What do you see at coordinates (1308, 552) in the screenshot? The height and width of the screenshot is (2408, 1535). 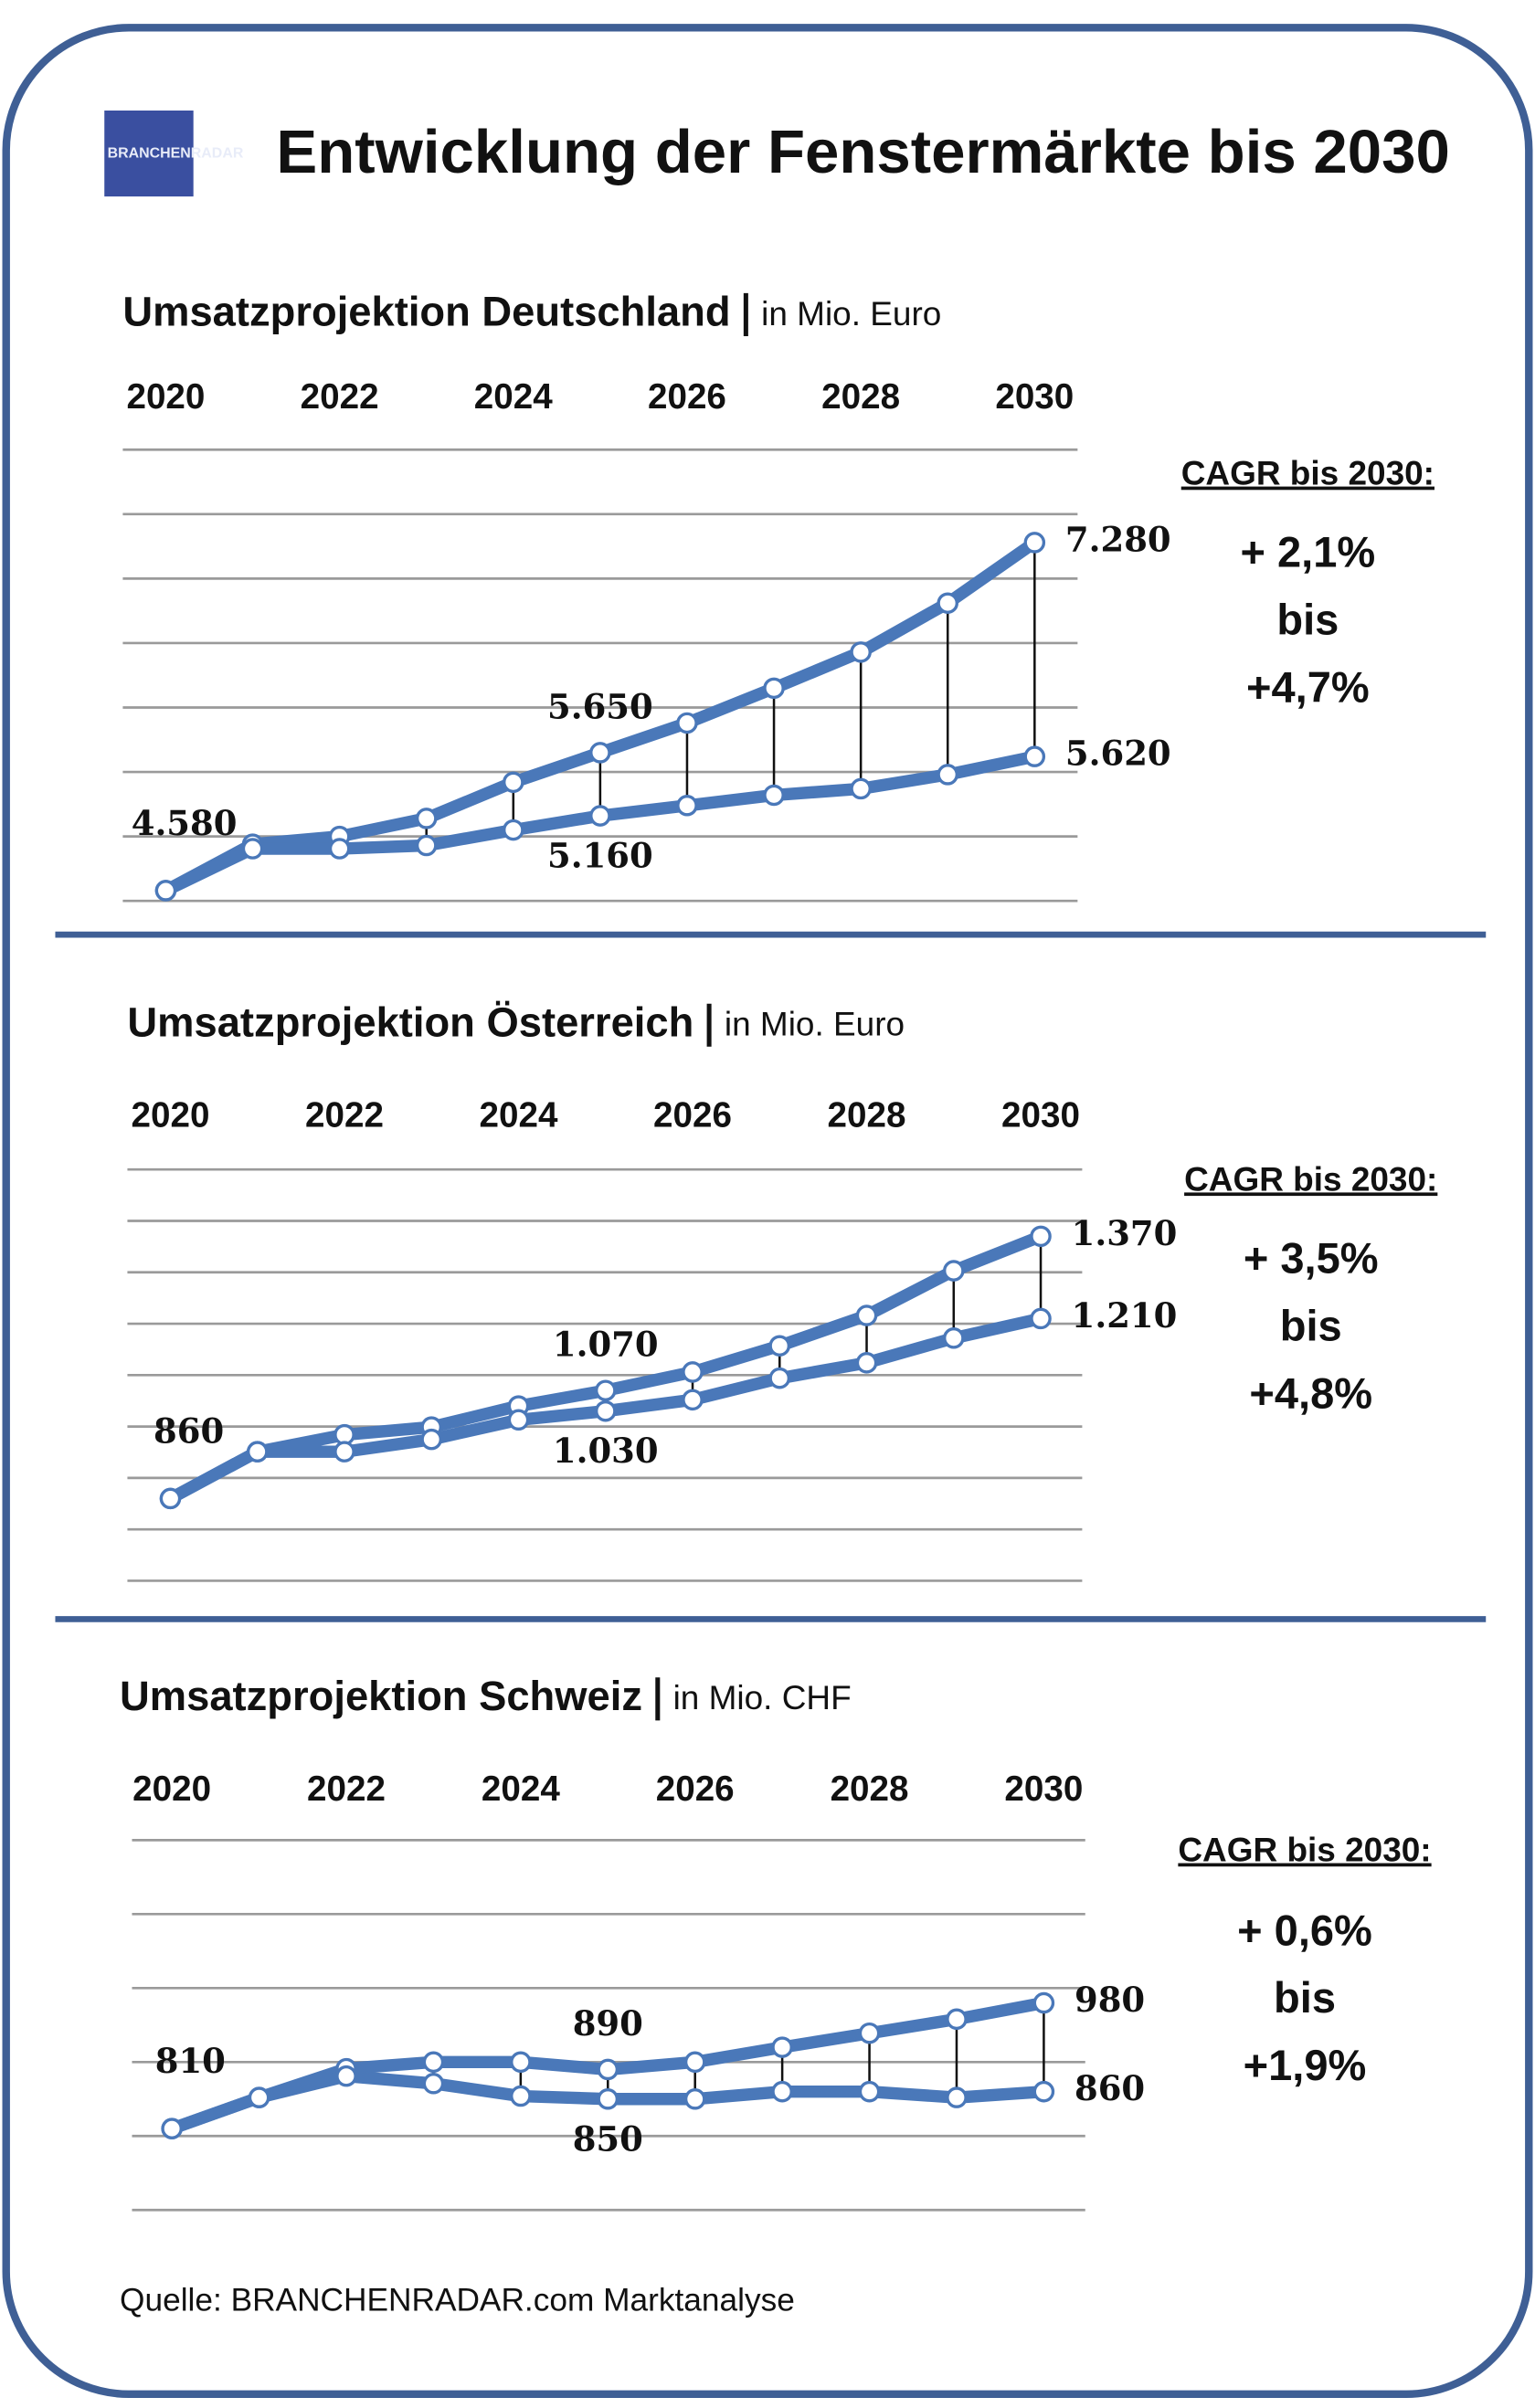 I see `cagr-text: + 2,1%` at bounding box center [1308, 552].